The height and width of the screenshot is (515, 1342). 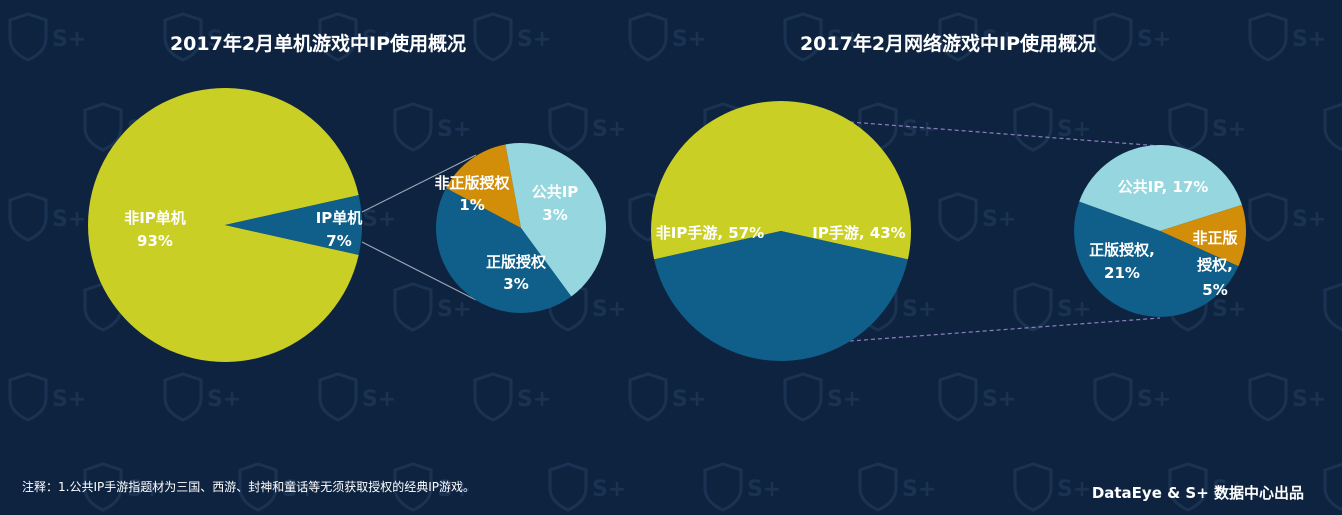 I want to click on data-label-unlicensed-mobile-line1: 非正版, so click(x=1214, y=238).